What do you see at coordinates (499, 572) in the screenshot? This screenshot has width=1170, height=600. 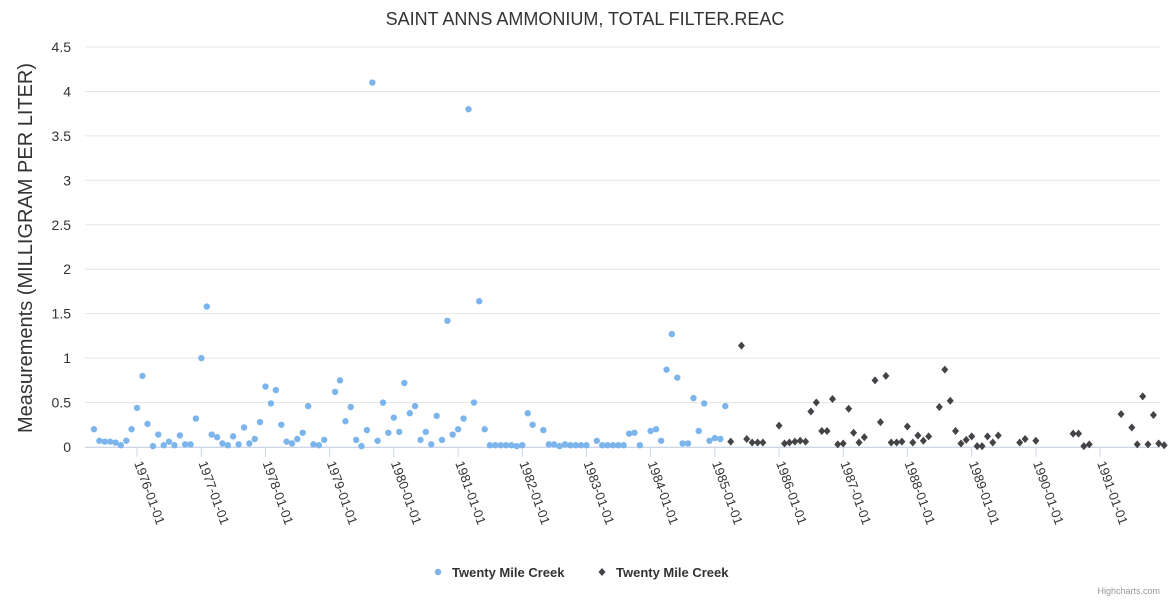 I see `legend-item-1: Twenty Mile Creek` at bounding box center [499, 572].